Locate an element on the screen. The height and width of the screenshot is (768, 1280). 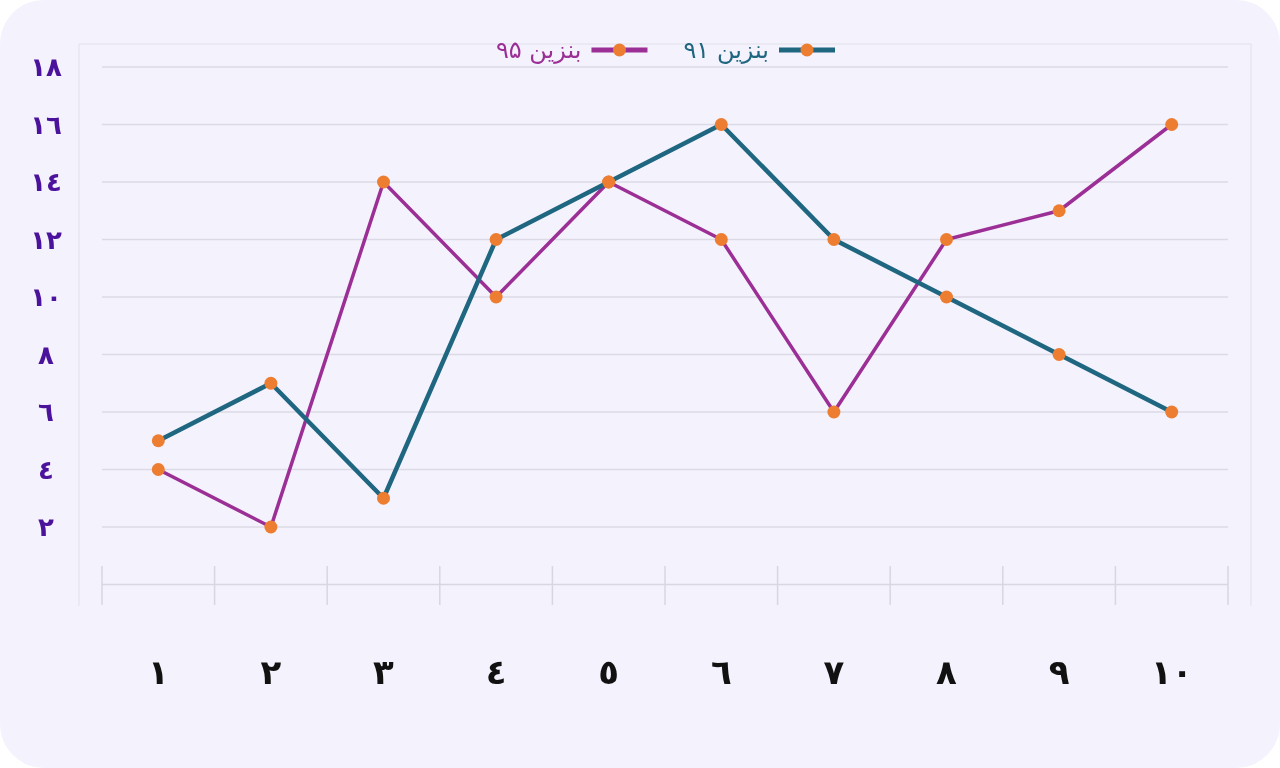
x-tick-label: ١ is located at coordinates (158, 672).